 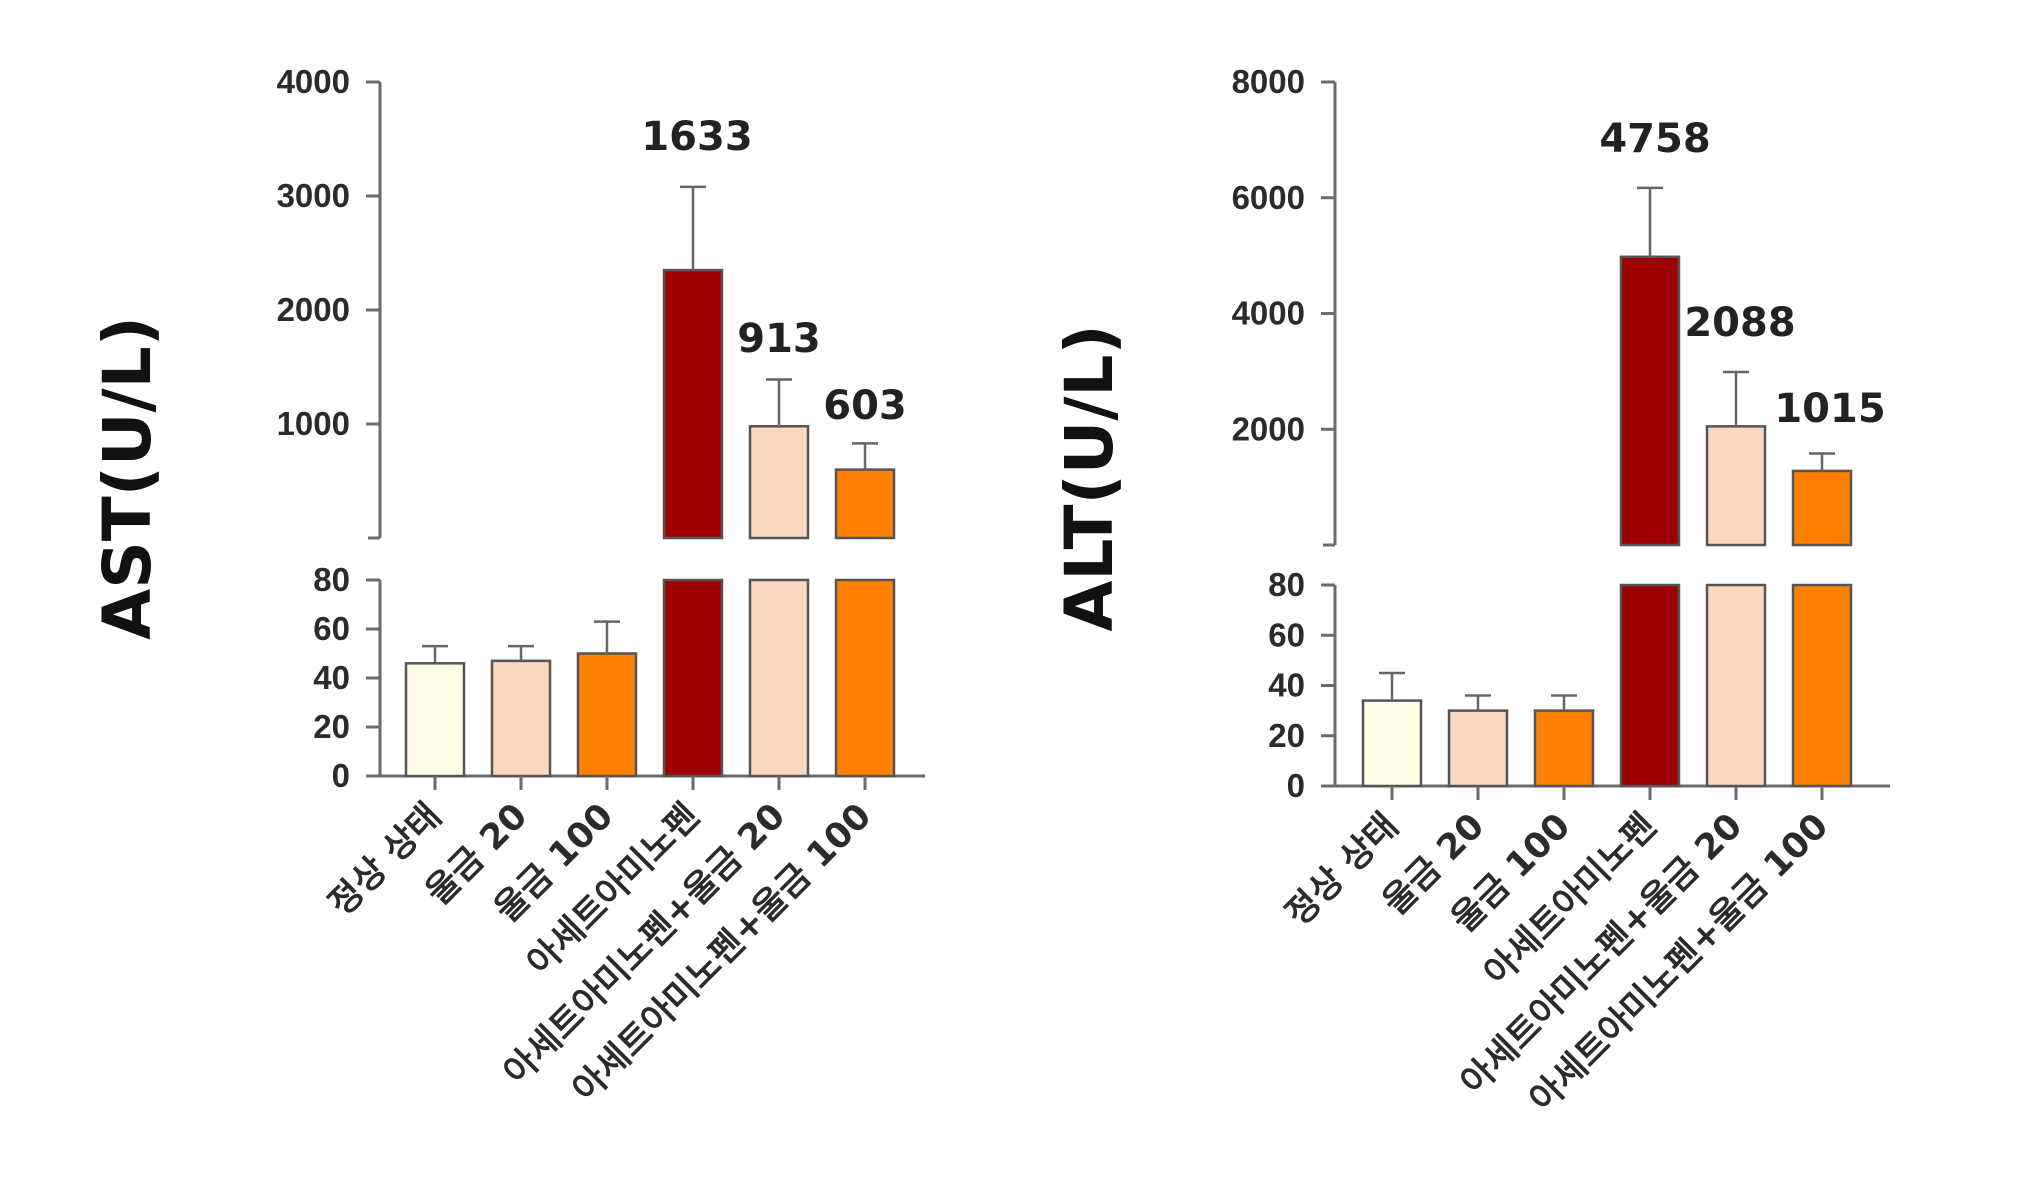 I want to click on y-axis-label: ALT(U/L), so click(x=1089, y=477).